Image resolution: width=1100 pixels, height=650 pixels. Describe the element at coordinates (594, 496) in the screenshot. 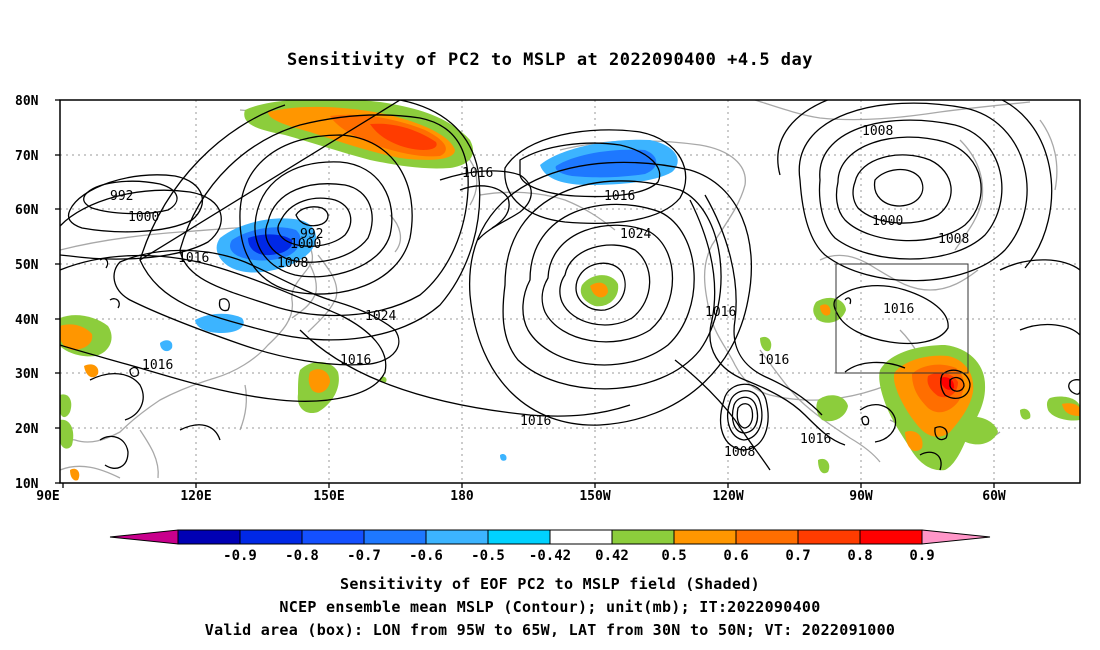

I see `lon-tick-label: 150W` at that location.